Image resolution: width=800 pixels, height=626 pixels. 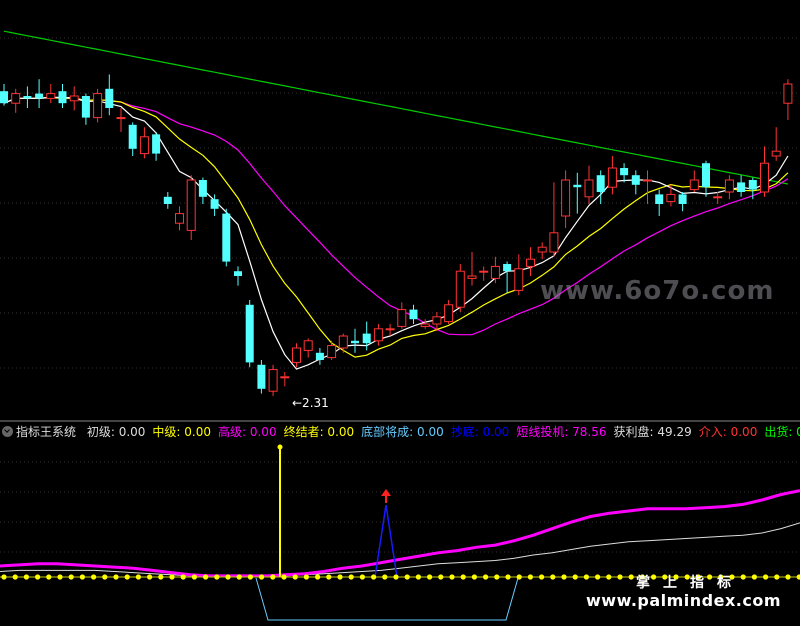 I want to click on legend-item: 抄底: 0.00, so click(x=480, y=432).